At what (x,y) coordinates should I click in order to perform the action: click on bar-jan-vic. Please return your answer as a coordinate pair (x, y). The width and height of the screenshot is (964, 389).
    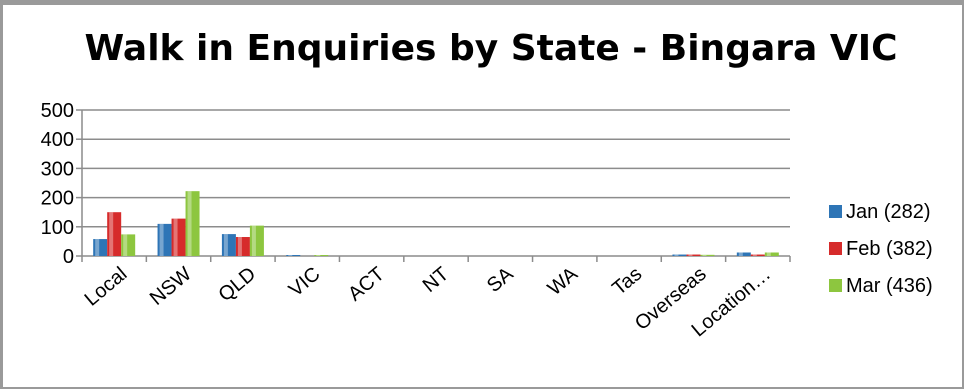
    Looking at the image, I should click on (293, 255).